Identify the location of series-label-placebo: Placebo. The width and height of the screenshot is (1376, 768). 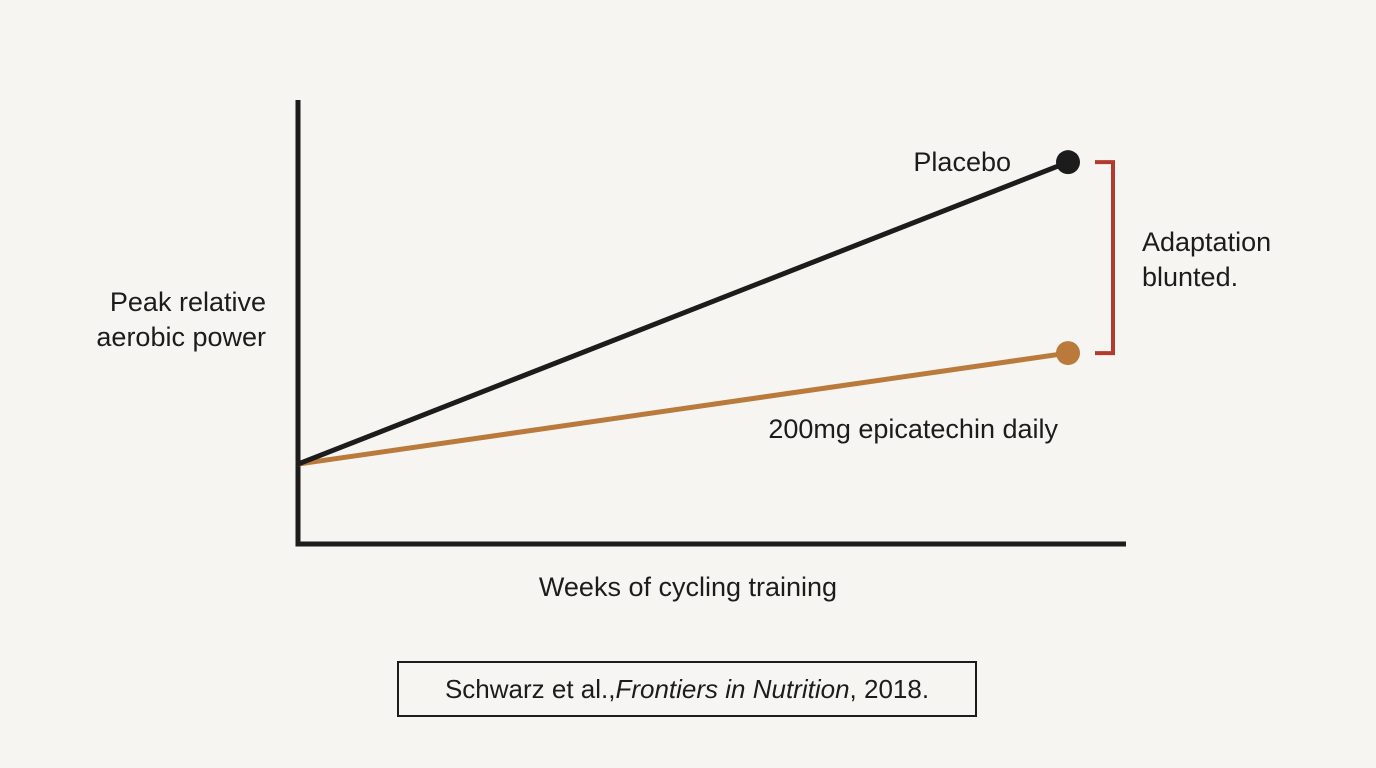
(962, 162).